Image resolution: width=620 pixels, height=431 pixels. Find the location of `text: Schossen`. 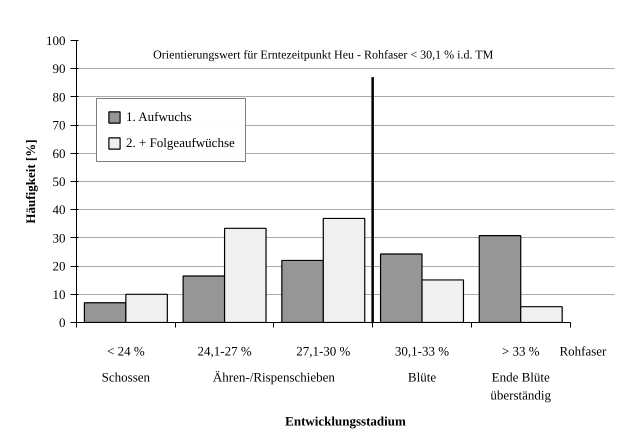

text: Schossen is located at coordinates (126, 377).